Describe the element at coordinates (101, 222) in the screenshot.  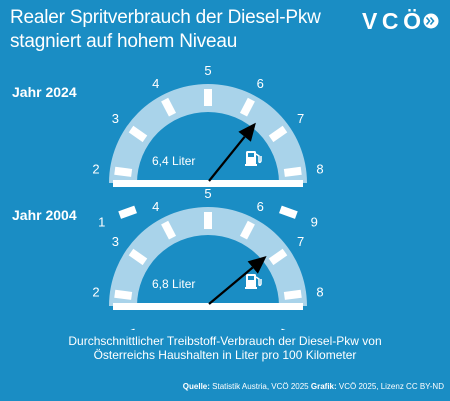
I see `gauge-tick-label: 1` at that location.